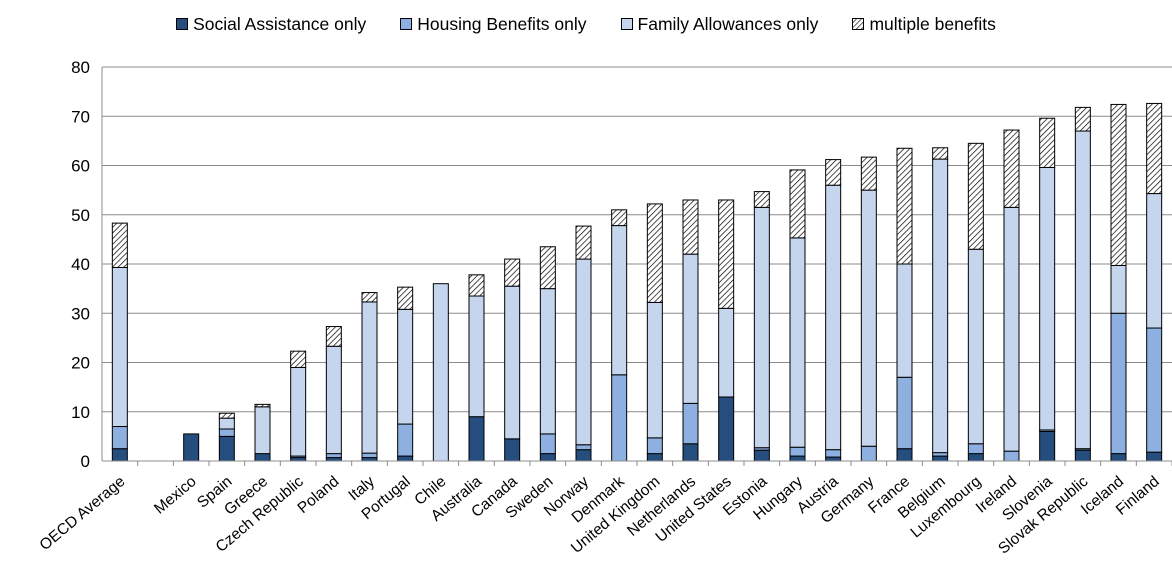 The width and height of the screenshot is (1172, 581). Describe the element at coordinates (80, 412) in the screenshot. I see `y-tick-label: 10` at that location.